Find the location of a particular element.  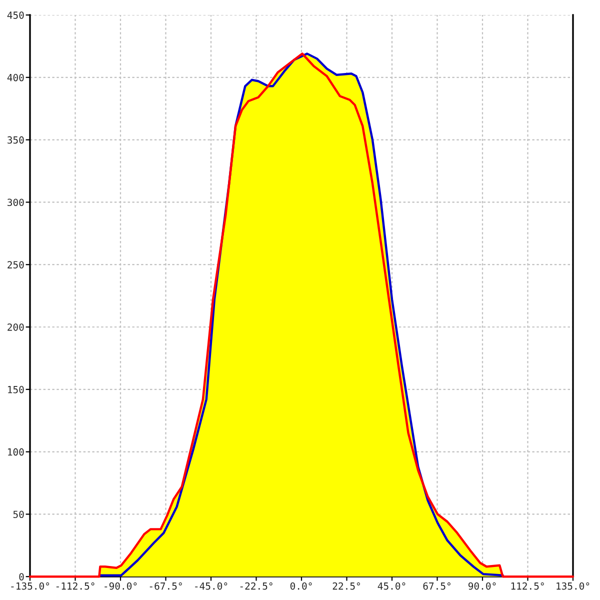

y-tick-label: 100 is located at coordinates (16, 452).